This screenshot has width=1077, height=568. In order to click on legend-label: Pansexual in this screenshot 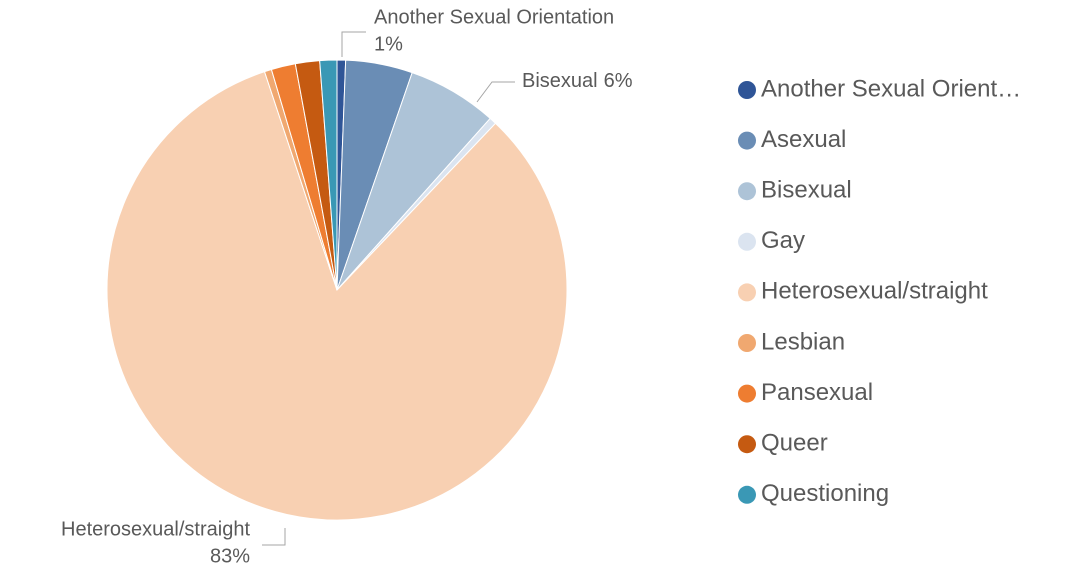, I will do `click(817, 392)`.